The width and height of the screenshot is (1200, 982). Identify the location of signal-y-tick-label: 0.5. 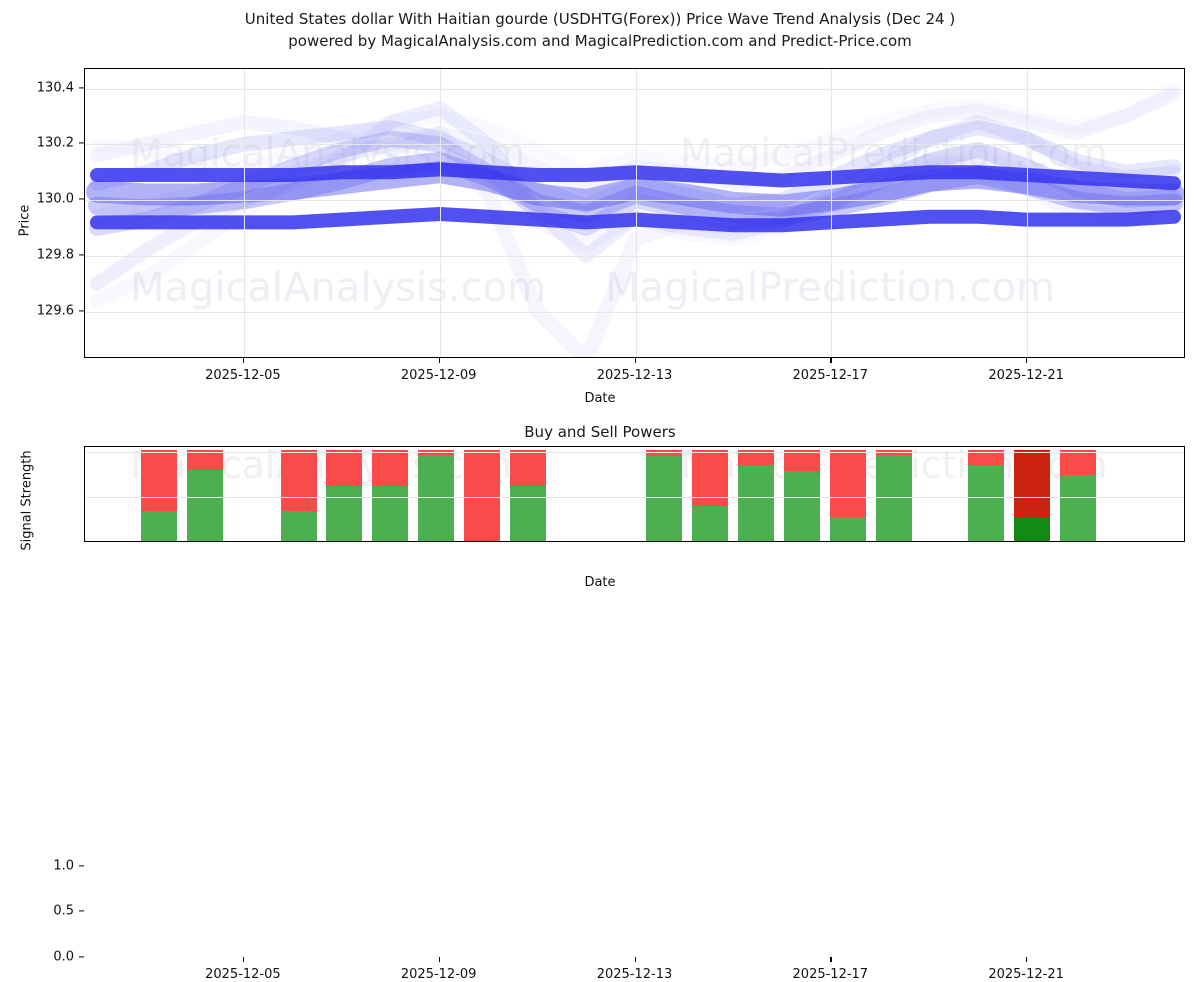
(63, 911).